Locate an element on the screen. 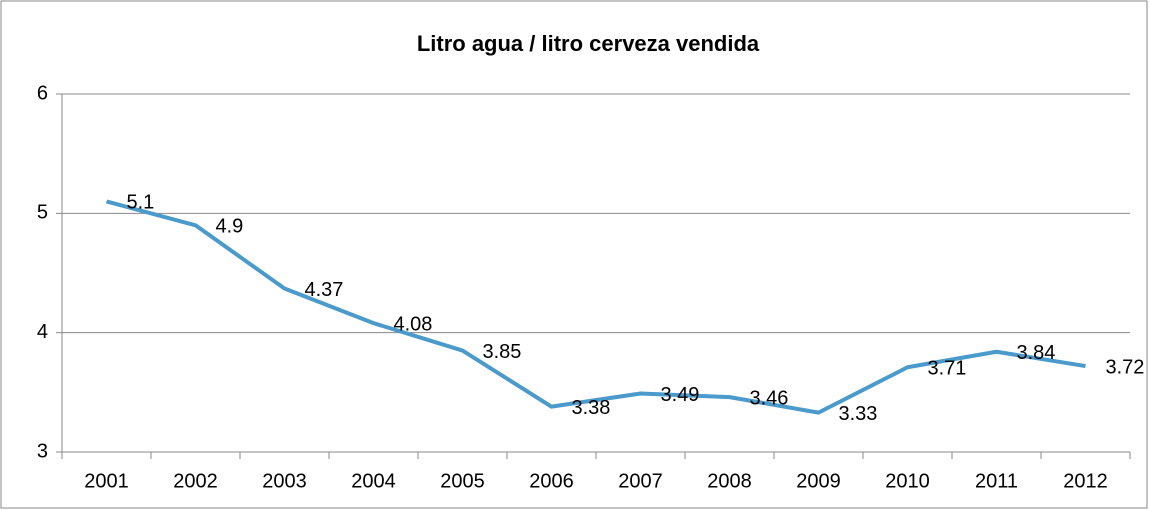  data-label: 3.38 is located at coordinates (591, 408).